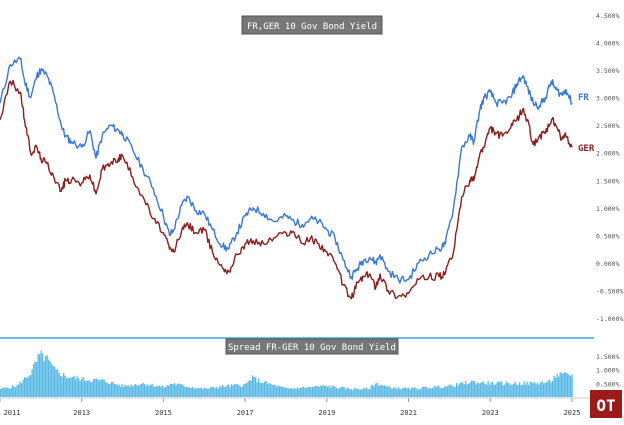 Image resolution: width=624 pixels, height=425 pixels. Describe the element at coordinates (12, 413) in the screenshot. I see `x-tick-label: 2011` at that location.